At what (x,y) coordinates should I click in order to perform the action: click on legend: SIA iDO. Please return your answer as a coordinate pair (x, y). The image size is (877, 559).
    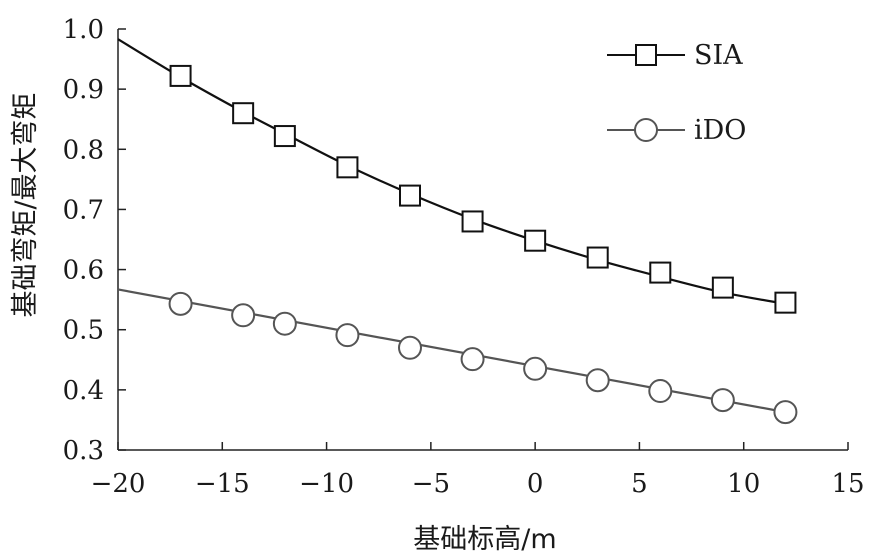
    Looking at the image, I should click on (676, 93).